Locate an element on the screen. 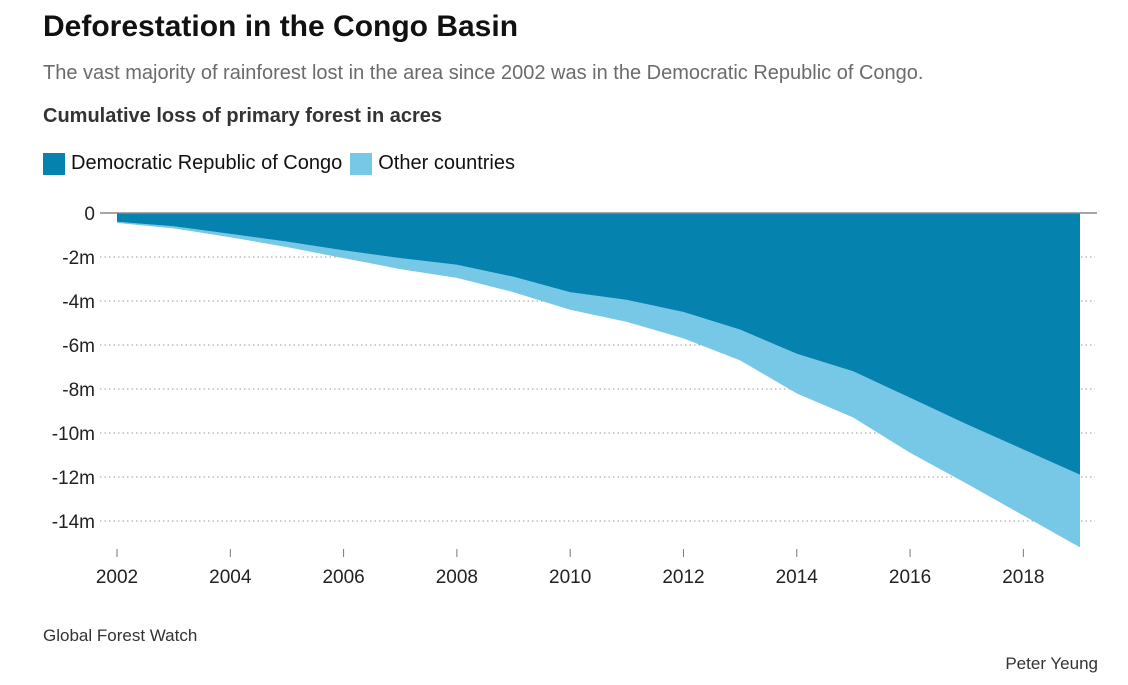 This screenshot has height=685, width=1128. legend-label-other: Other countries is located at coordinates (446, 163).